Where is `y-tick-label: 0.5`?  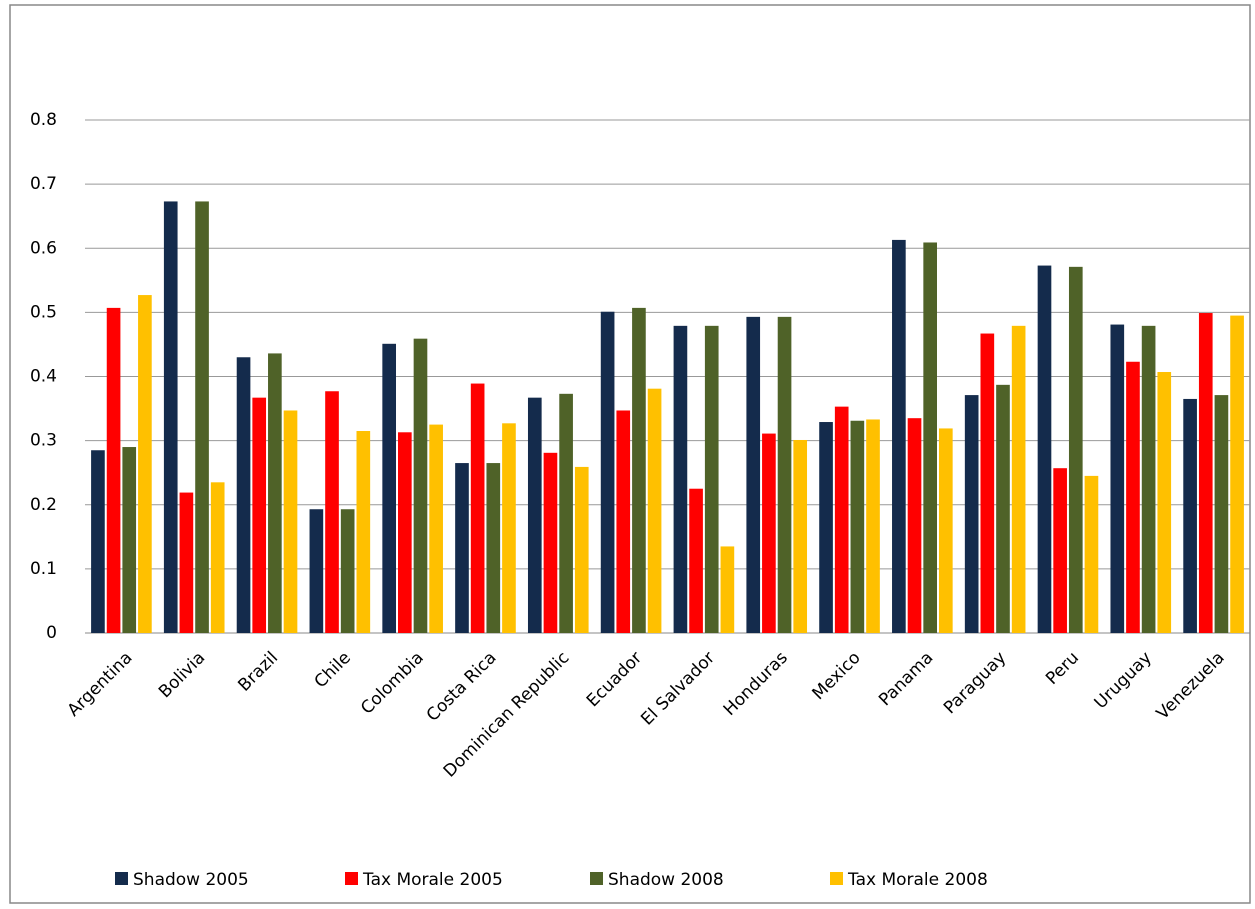
y-tick-label: 0.5 is located at coordinates (43, 312).